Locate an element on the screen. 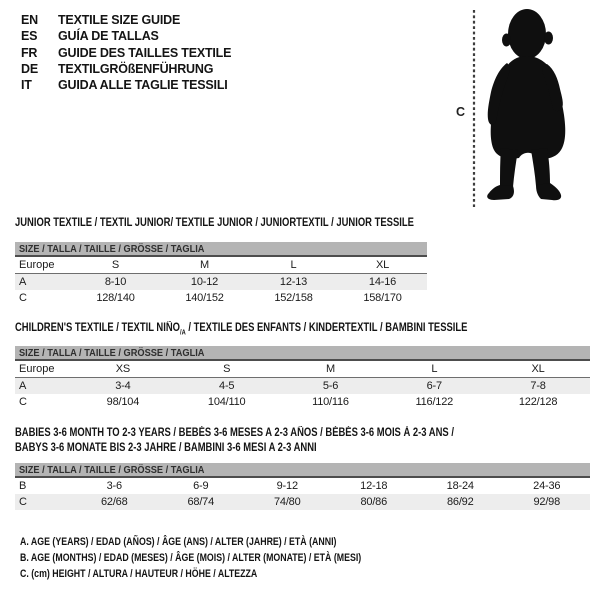  value-cell: 98/104 is located at coordinates (123, 402).